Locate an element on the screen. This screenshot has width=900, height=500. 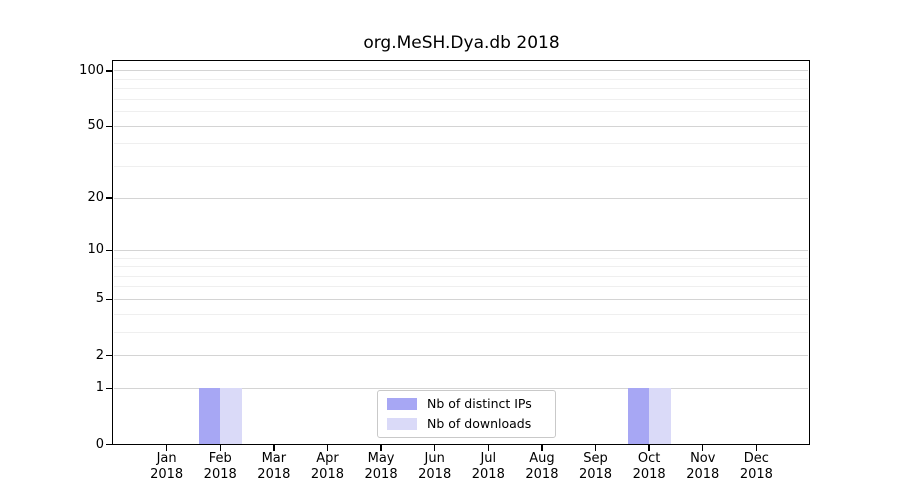
legend-item-distinct-ips: Nb of distinct IPs is located at coordinates (467, 404).